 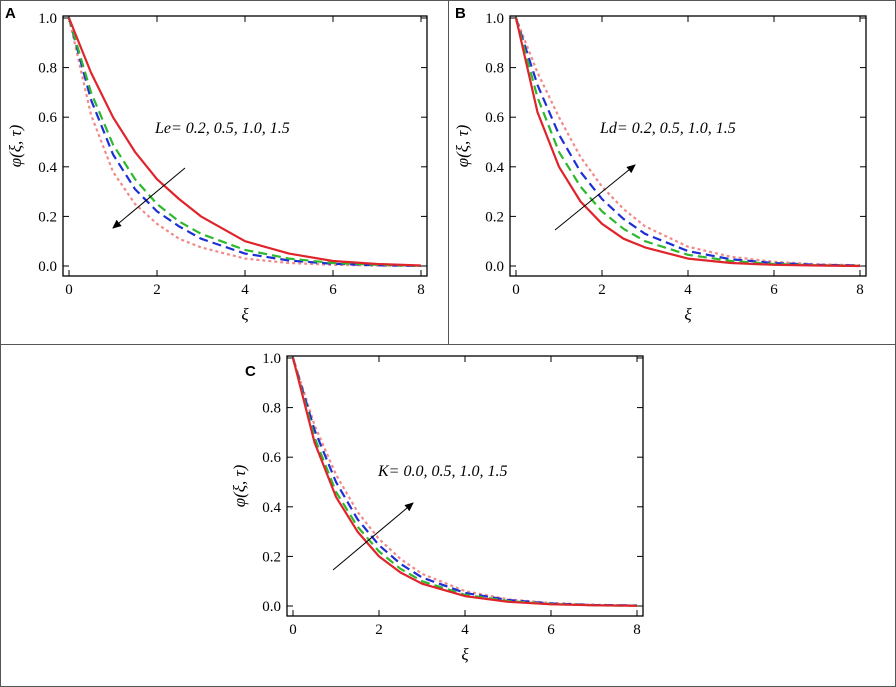 What do you see at coordinates (860, 290) in the screenshot?
I see `x-tick-label-b: 8` at bounding box center [860, 290].